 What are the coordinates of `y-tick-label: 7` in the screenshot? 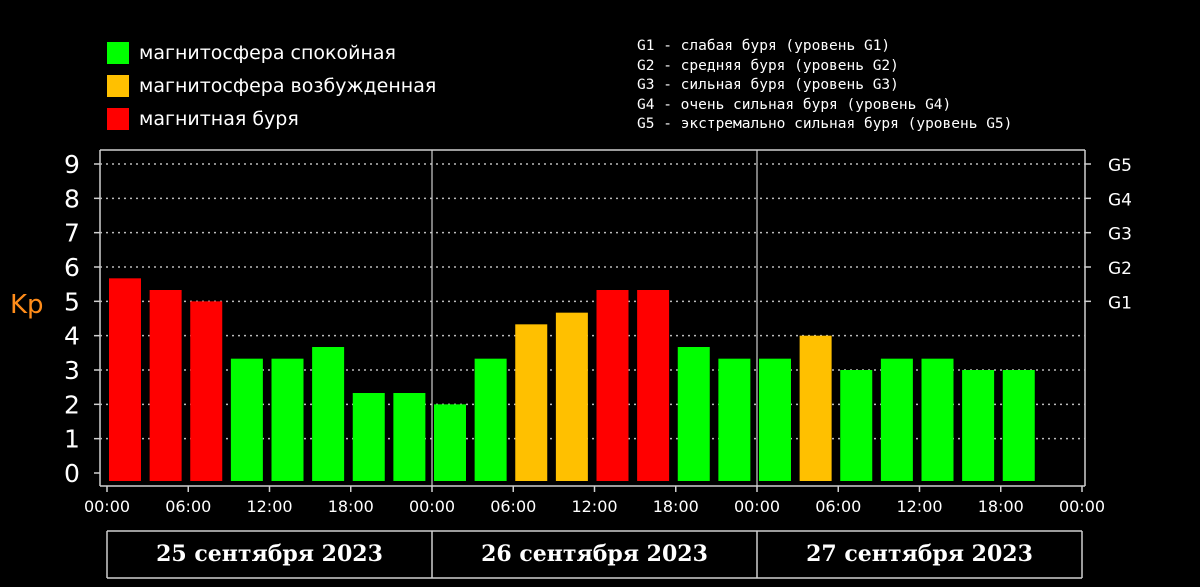 It's located at (72, 233).